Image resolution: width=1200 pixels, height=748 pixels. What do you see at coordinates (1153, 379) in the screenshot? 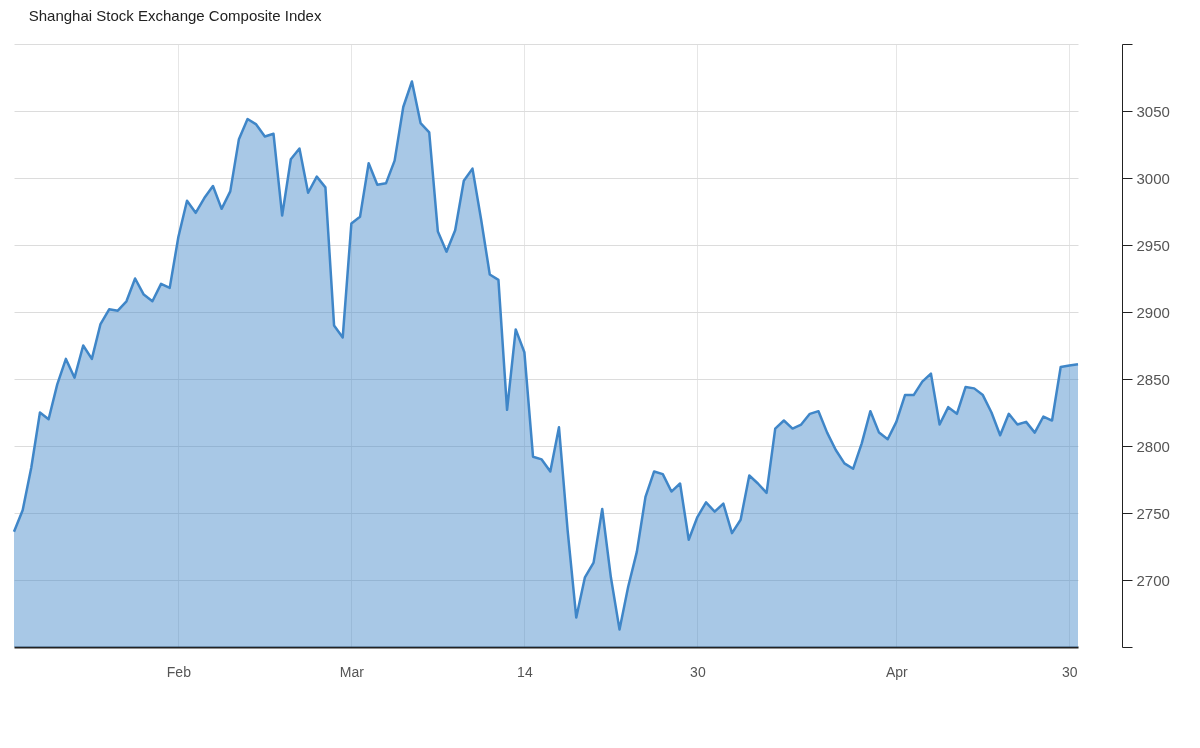
I see `y-tick-label: 2850` at bounding box center [1153, 379].